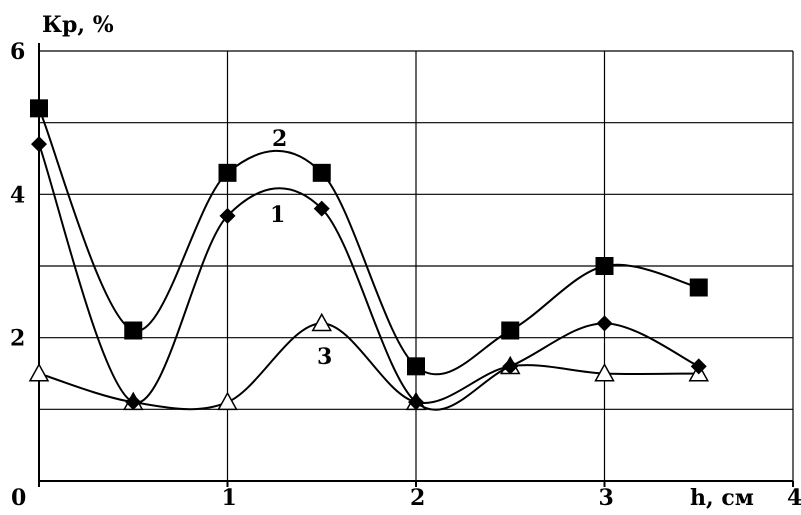  What do you see at coordinates (722, 498) in the screenshot?
I see `x-axis-label: h, см` at bounding box center [722, 498].